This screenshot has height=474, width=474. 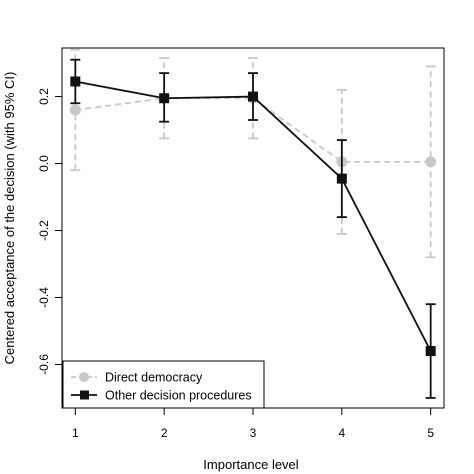 What do you see at coordinates (178, 396) in the screenshot?
I see `legend-label: Other decision procedures` at bounding box center [178, 396].